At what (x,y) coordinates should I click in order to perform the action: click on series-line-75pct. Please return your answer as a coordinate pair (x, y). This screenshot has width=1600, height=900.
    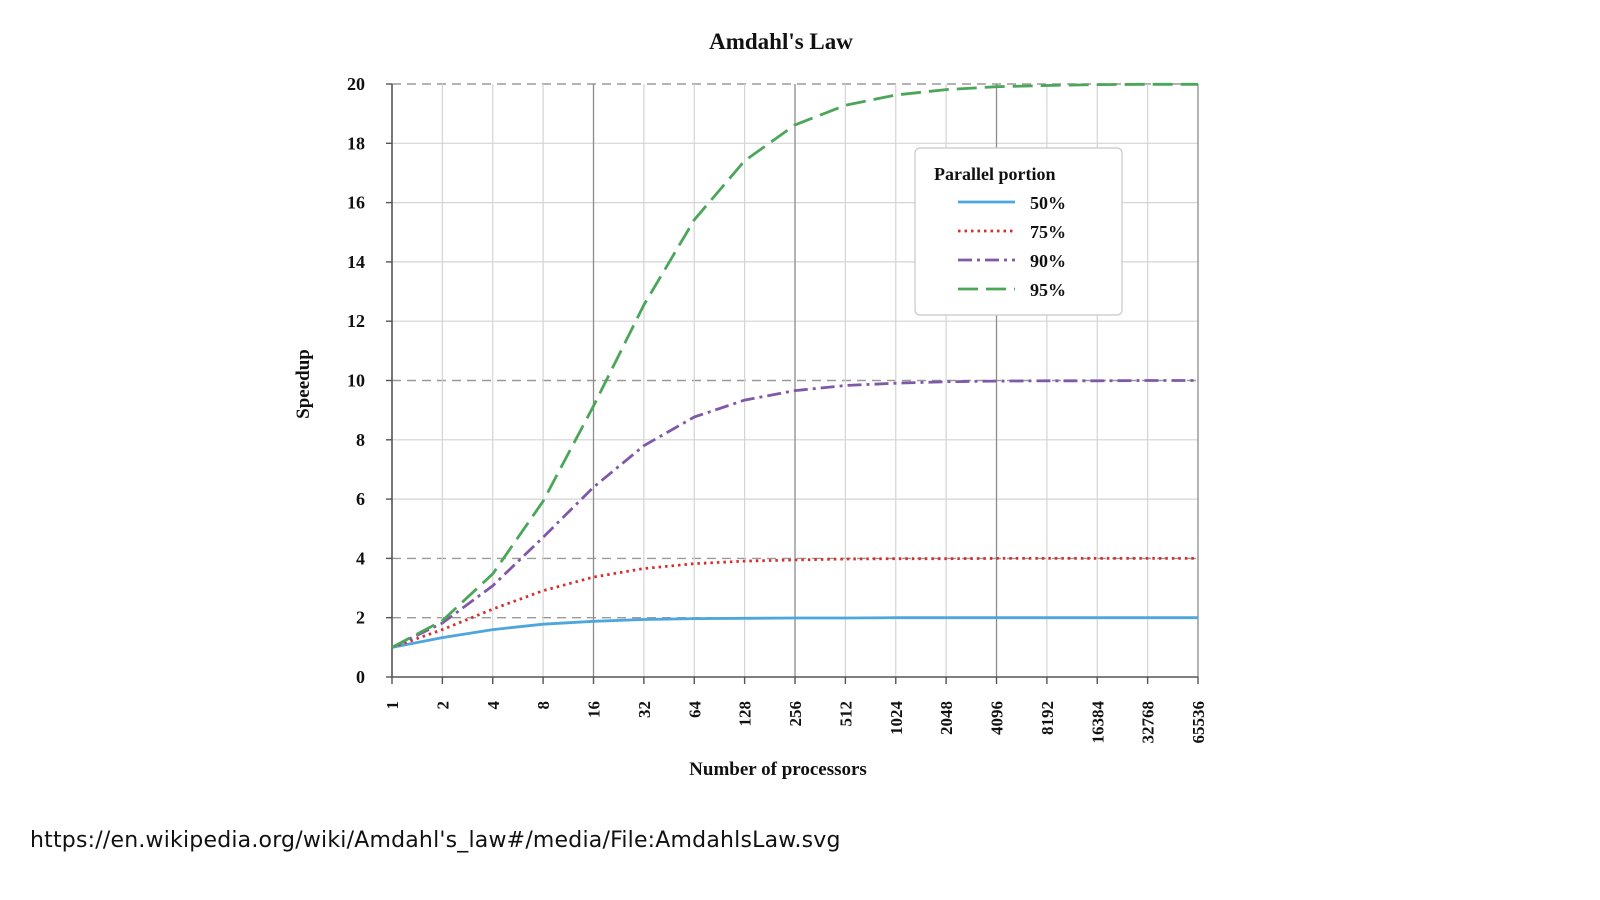
    Looking at the image, I should click on (794, 603).